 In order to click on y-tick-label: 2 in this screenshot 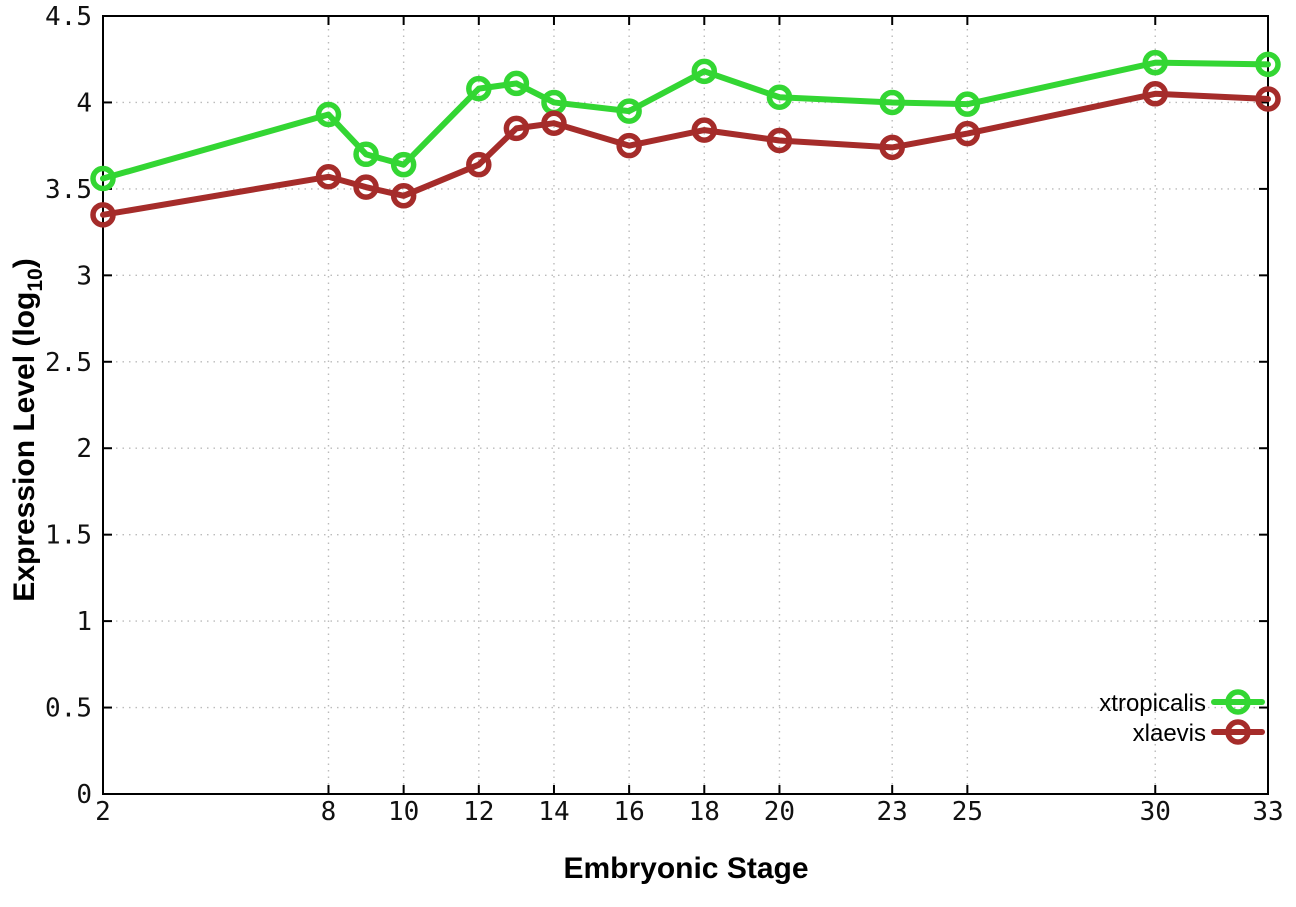, I will do `click(84, 449)`.